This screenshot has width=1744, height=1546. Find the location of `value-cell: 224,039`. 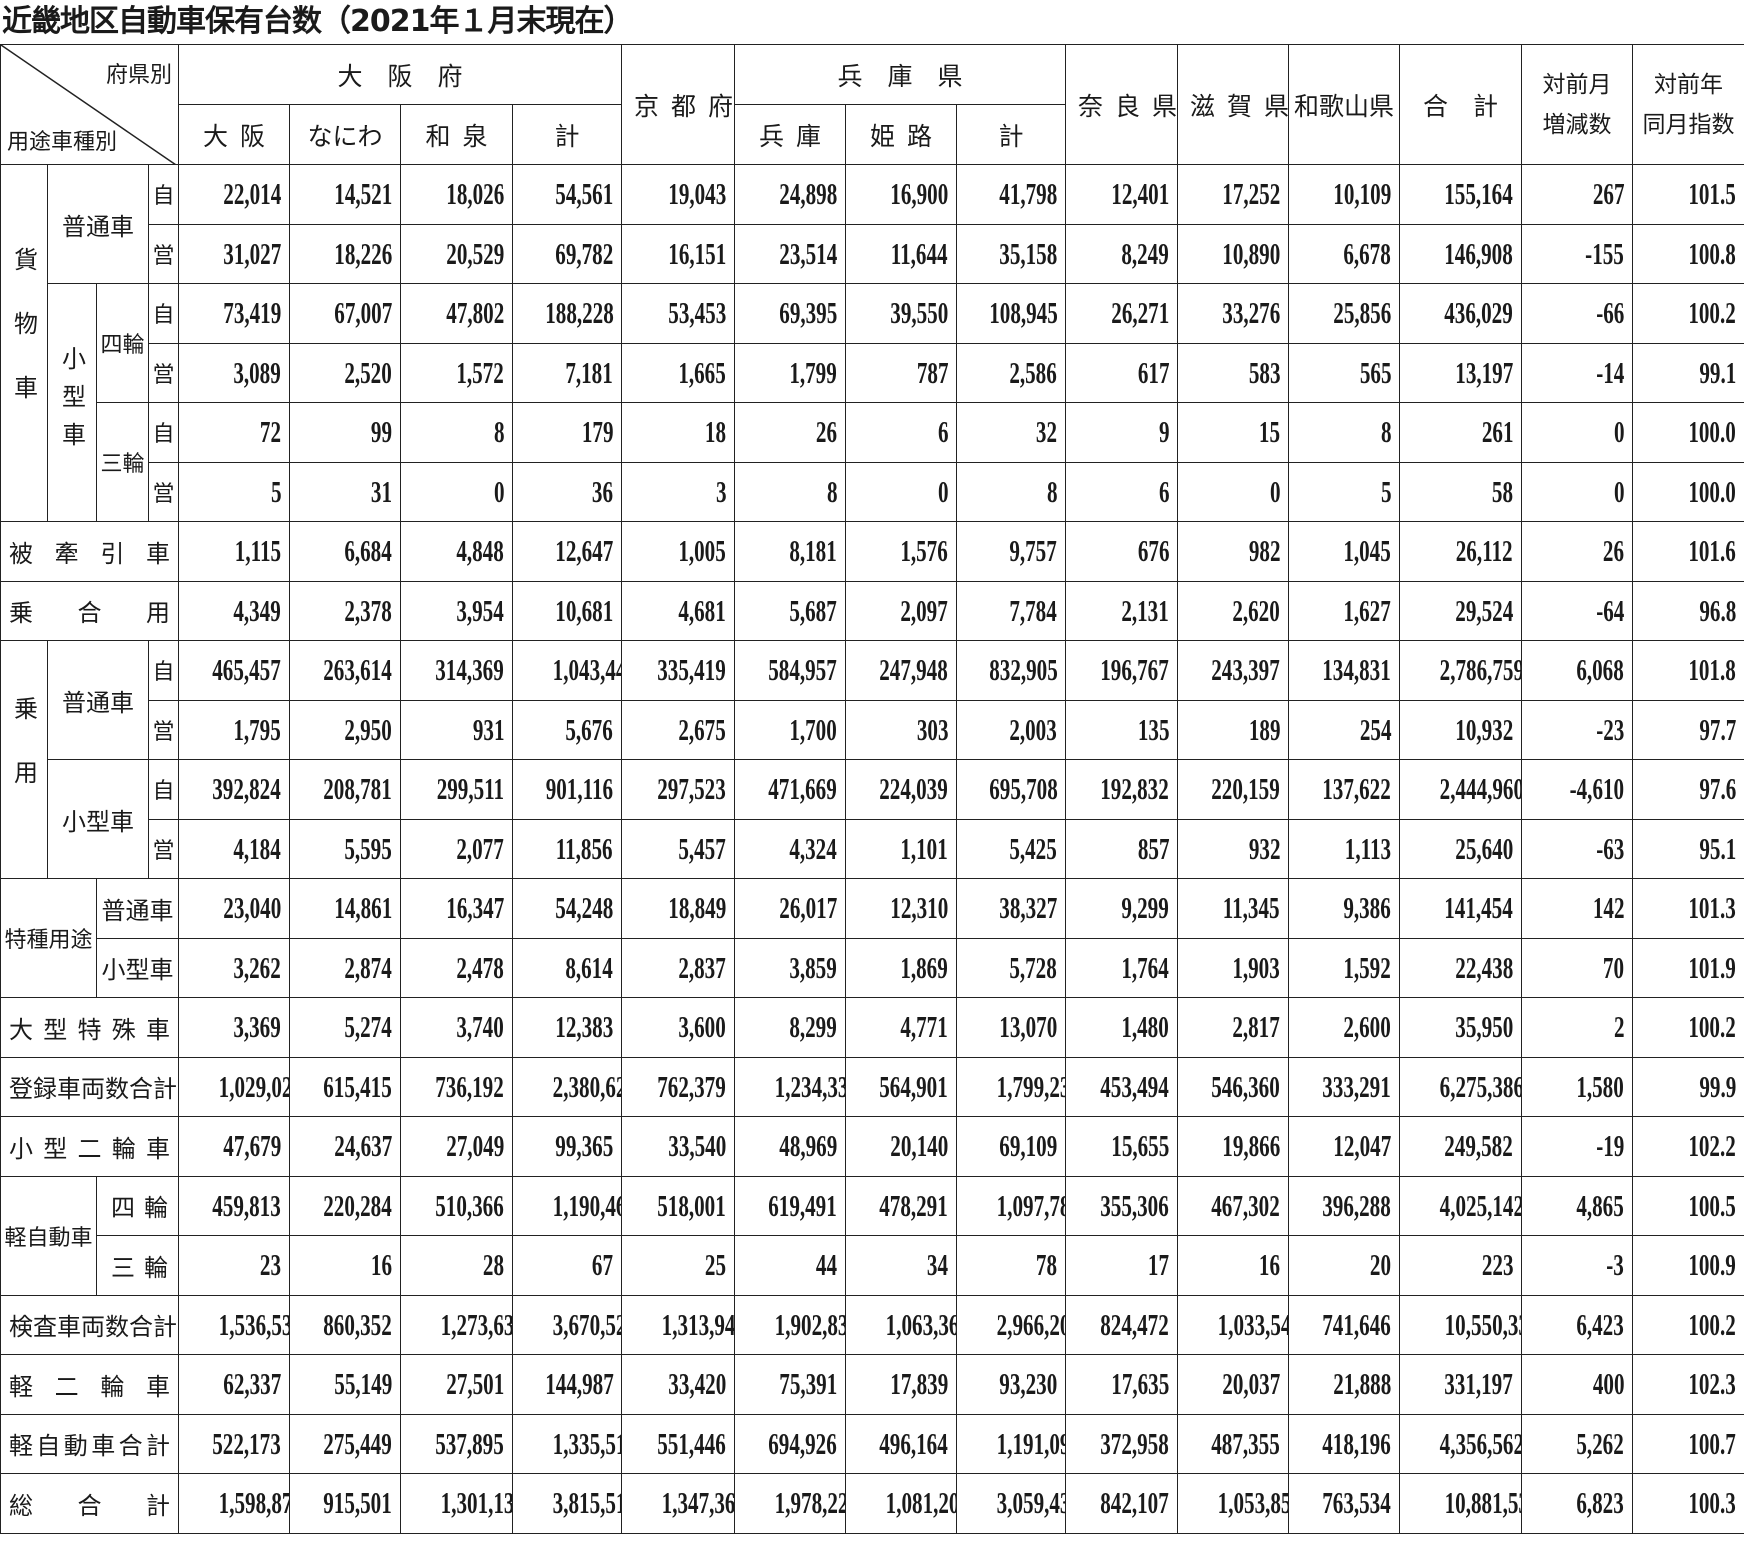

value-cell: 224,039 is located at coordinates (901, 789).